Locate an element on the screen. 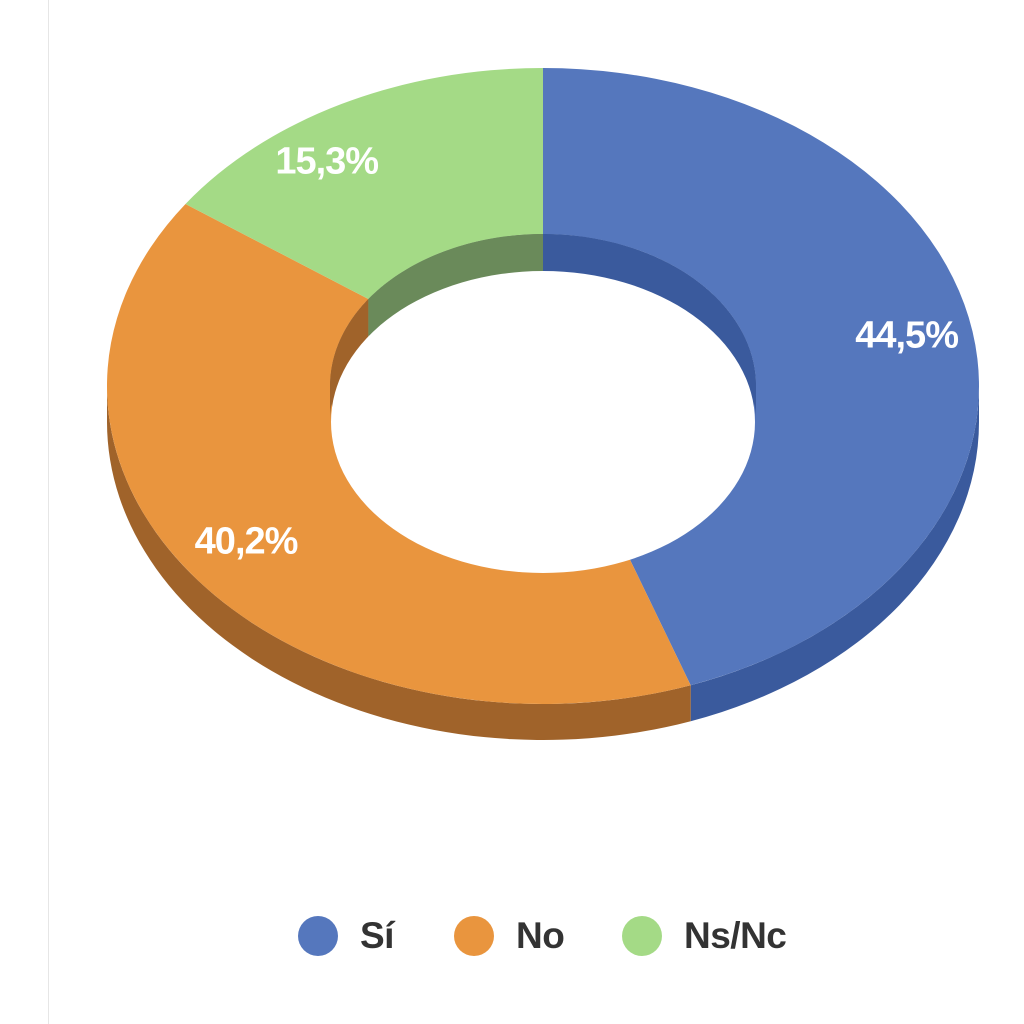 The width and height of the screenshot is (1024, 1024). outer-wall-si is located at coordinates (834, 554).